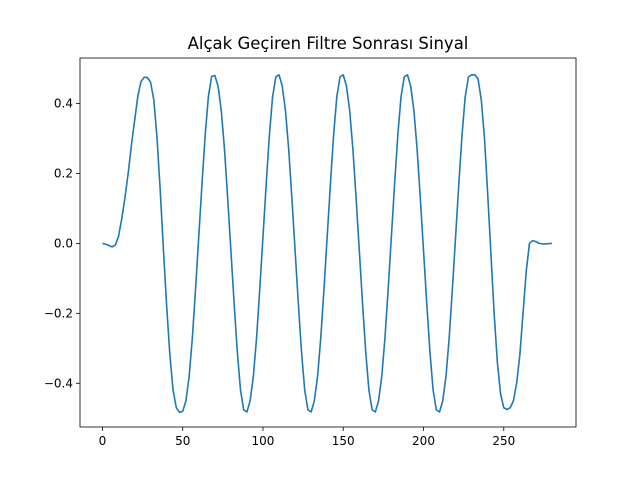  What do you see at coordinates (63, 173) in the screenshot?
I see `y-tick-label: 0.2` at bounding box center [63, 173].